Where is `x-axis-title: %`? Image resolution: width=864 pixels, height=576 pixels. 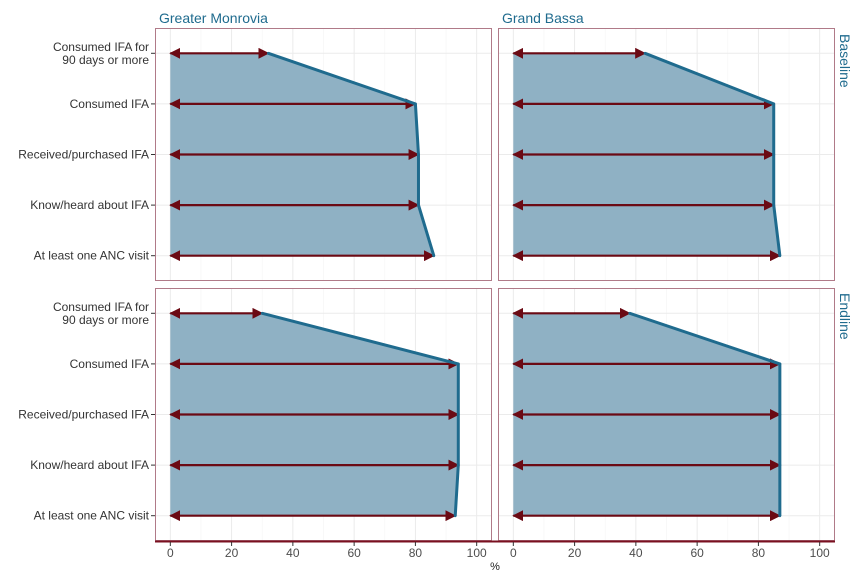 x-axis-title: % is located at coordinates (495, 567).